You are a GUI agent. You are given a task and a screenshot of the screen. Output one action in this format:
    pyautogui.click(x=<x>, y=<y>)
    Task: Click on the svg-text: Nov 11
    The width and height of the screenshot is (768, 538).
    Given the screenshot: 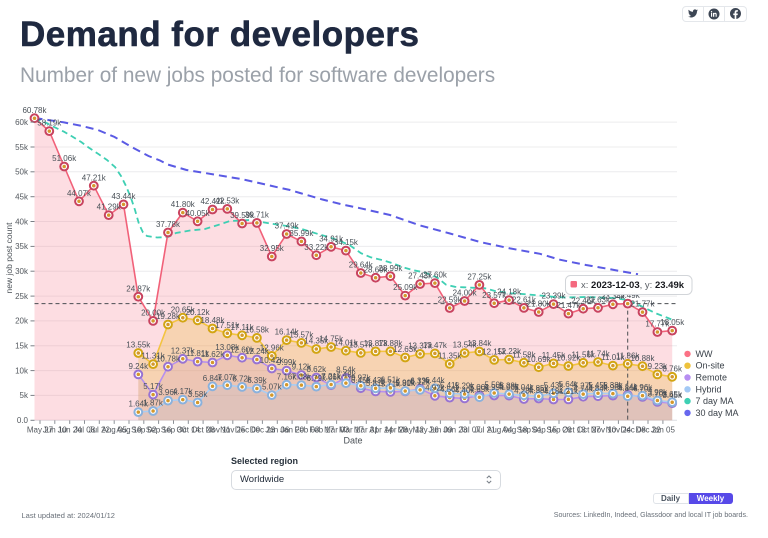 What is the action you would take?
    pyautogui.click(x=218, y=430)
    